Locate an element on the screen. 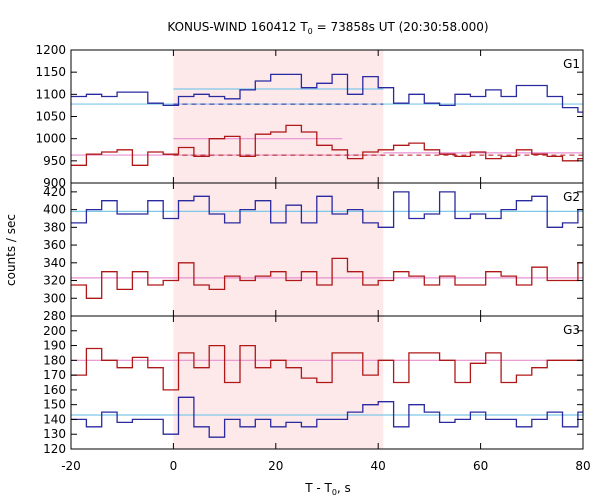  panel-g3-label: G3 is located at coordinates (571, 330).